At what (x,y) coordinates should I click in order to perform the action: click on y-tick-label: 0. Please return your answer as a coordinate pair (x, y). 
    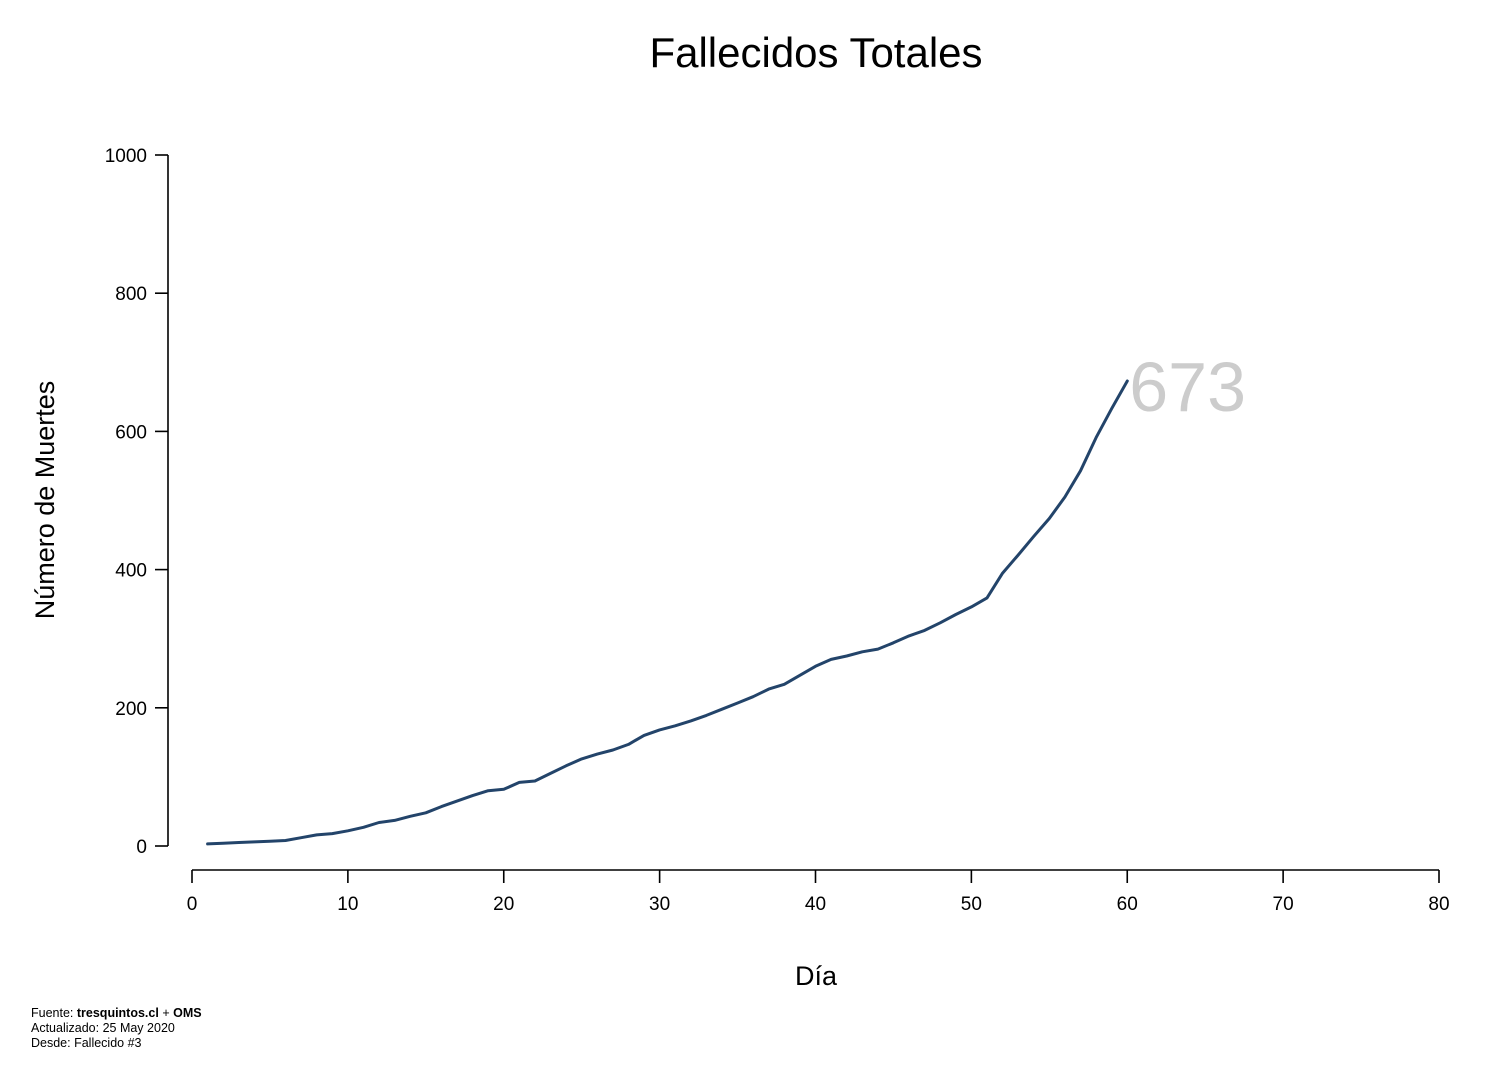
    Looking at the image, I should click on (141, 847).